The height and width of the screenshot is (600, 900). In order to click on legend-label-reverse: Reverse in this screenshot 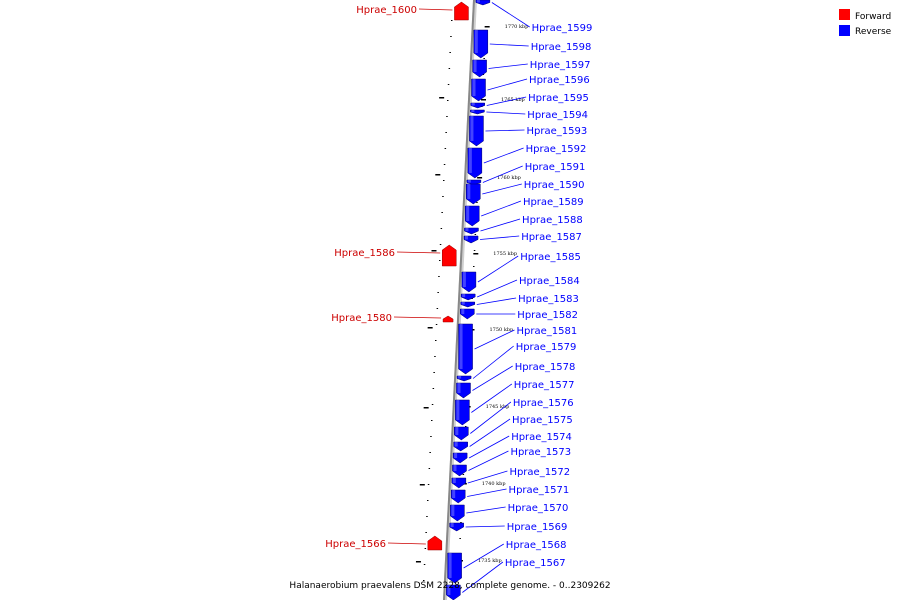, I will do `click(873, 32)`.